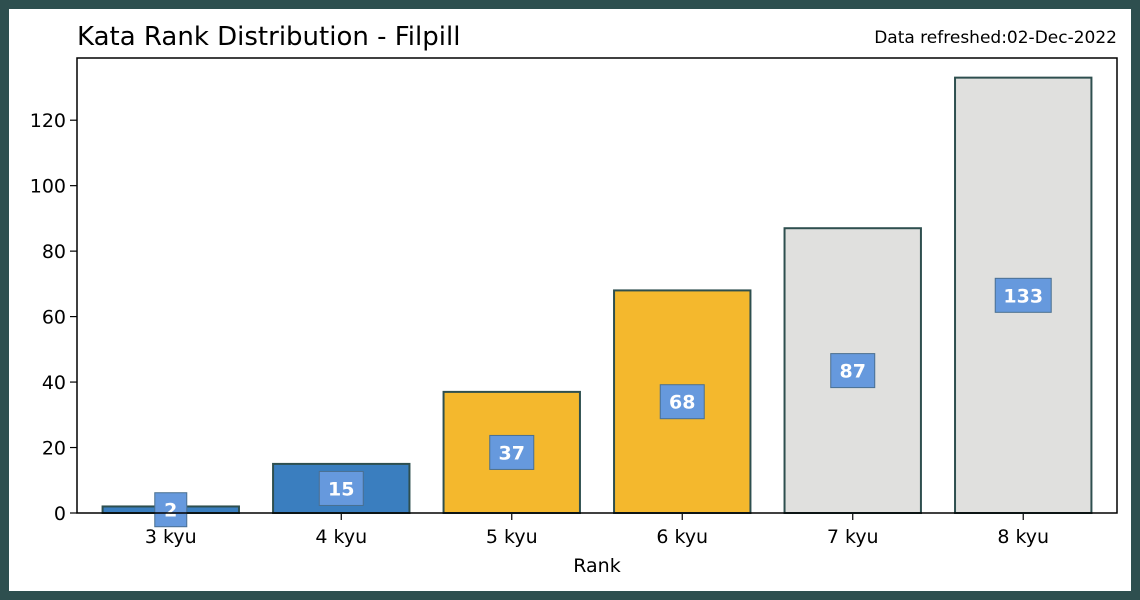  What do you see at coordinates (995, 38) in the screenshot?
I see `data-refreshed-label: Data refreshed:02-Dec-2022` at bounding box center [995, 38].